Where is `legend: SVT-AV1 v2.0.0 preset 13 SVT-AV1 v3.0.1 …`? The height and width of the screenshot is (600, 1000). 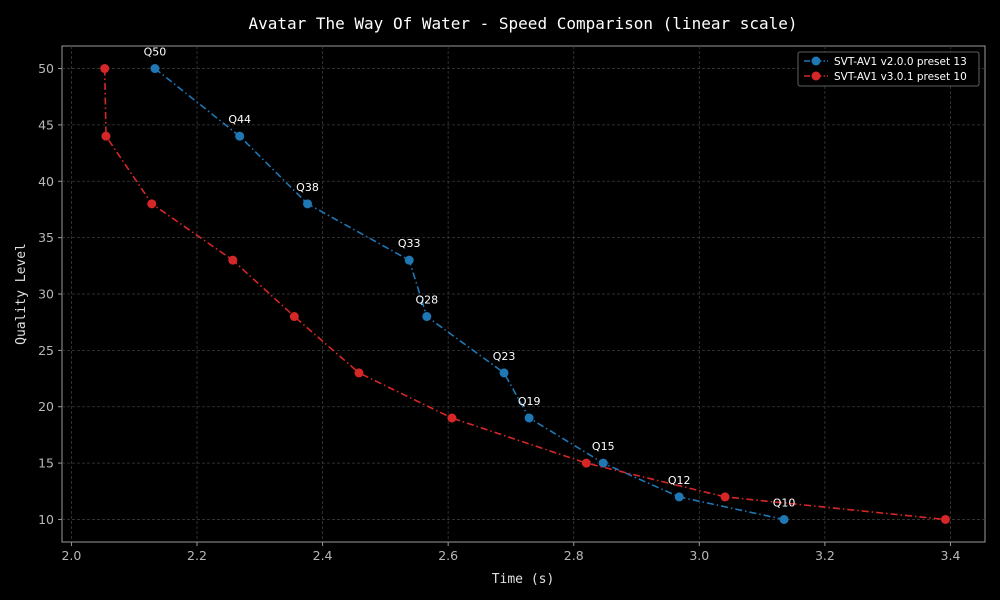 legend: SVT-AV1 v2.0.0 preset 13 SVT-AV1 v3.0.1 … is located at coordinates (888, 69).